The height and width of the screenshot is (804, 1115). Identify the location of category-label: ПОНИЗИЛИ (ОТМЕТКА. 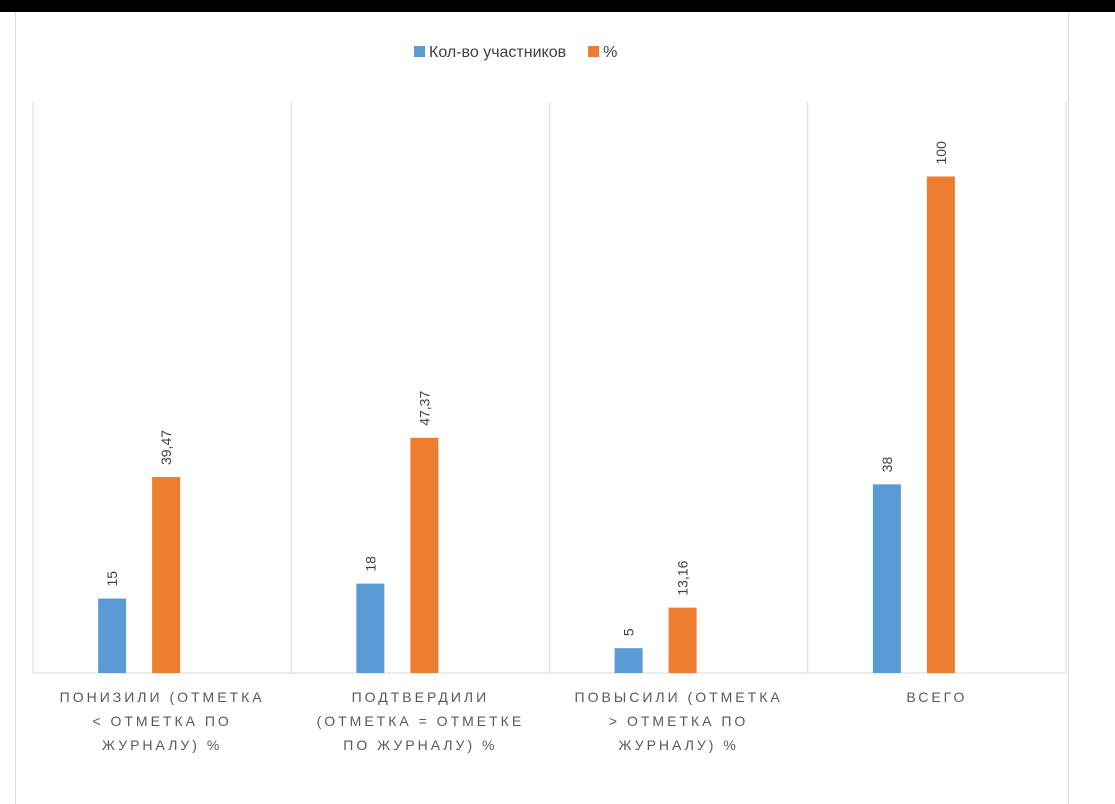
(162, 697).